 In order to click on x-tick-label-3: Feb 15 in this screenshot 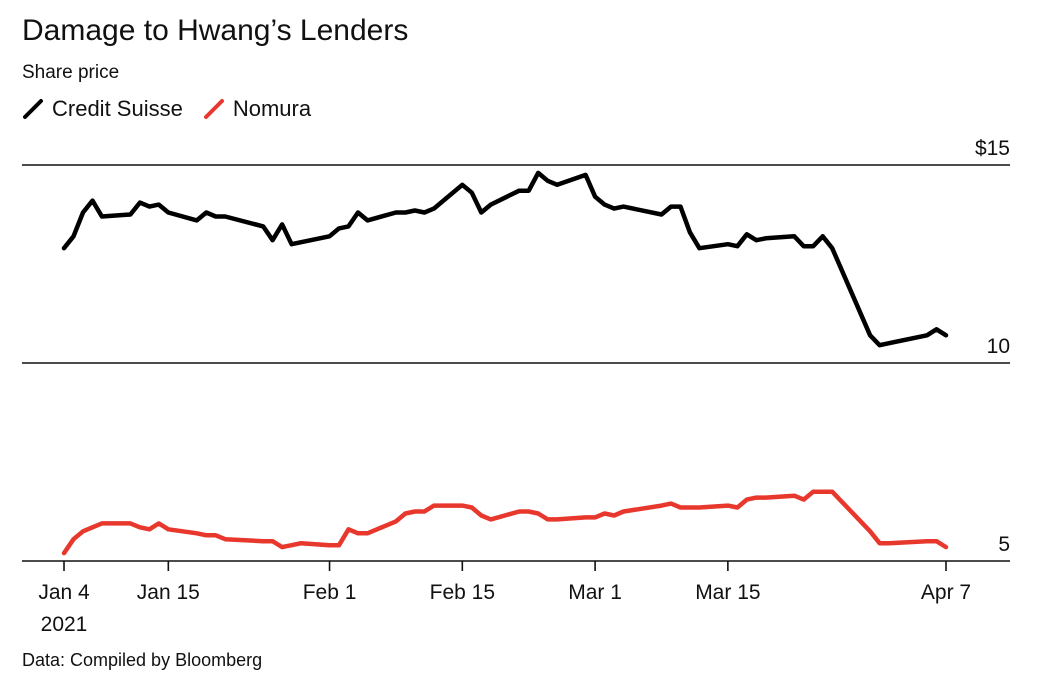, I will do `click(462, 592)`.